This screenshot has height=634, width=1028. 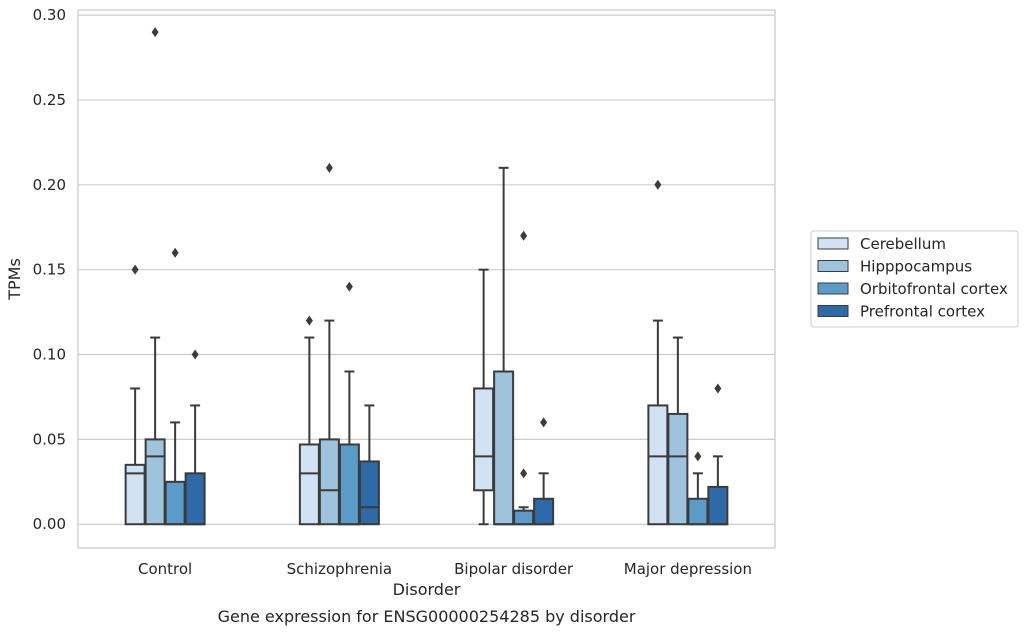 What do you see at coordinates (14, 279) in the screenshot?
I see `y-axis-title: TPMs` at bounding box center [14, 279].